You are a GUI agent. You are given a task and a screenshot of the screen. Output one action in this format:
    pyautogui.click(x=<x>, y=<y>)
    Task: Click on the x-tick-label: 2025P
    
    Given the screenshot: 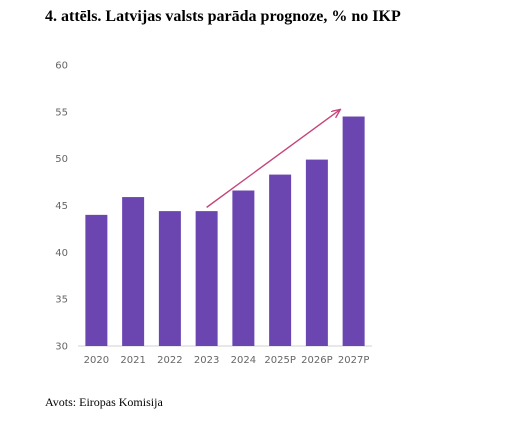 What is the action you would take?
    pyautogui.click(x=279, y=360)
    